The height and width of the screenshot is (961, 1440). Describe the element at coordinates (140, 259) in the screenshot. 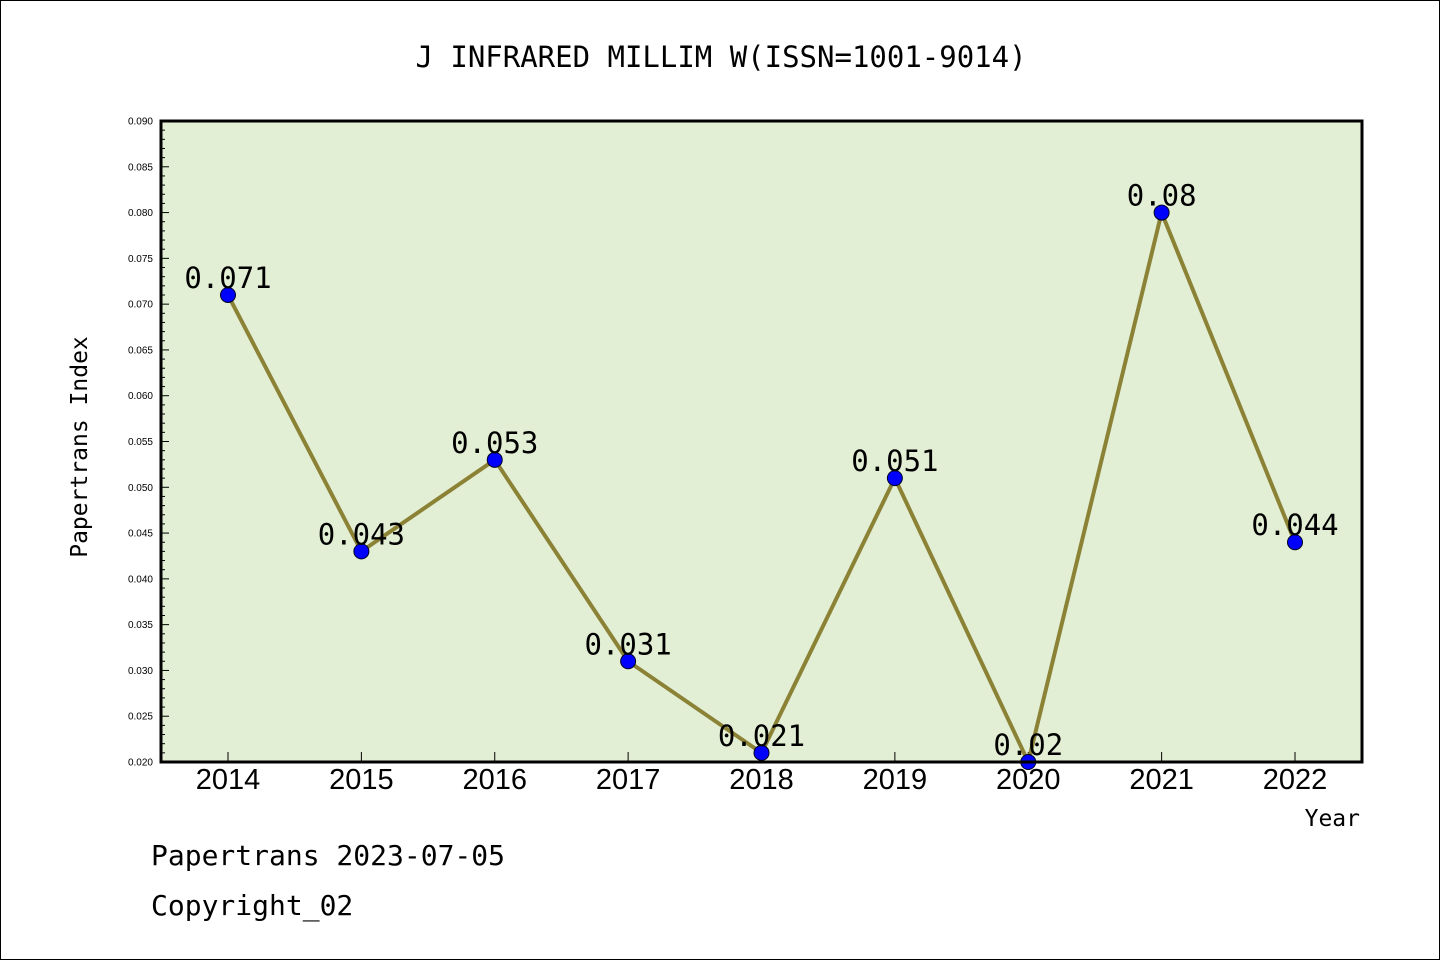

I see `y-tick-label: 0.075` at that location.